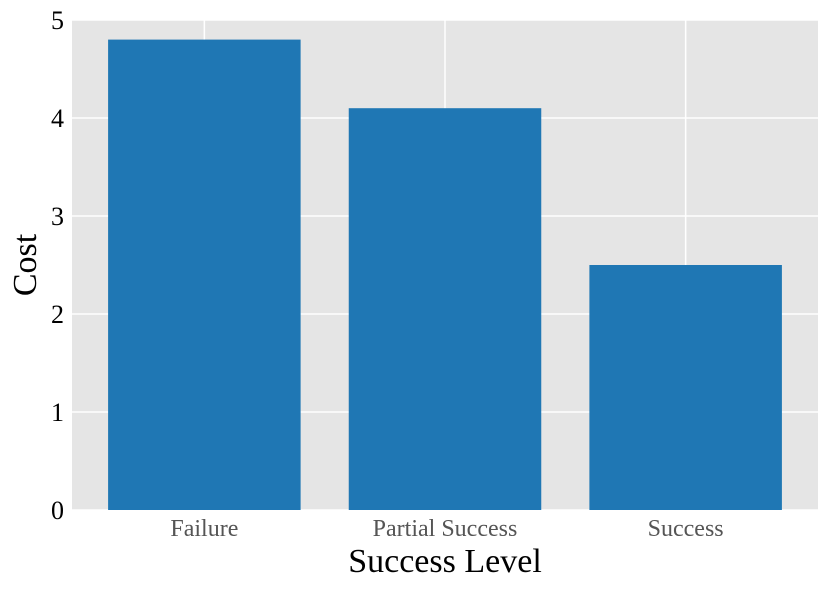  What do you see at coordinates (57, 118) in the screenshot?
I see `y-tick-label: 4` at bounding box center [57, 118].